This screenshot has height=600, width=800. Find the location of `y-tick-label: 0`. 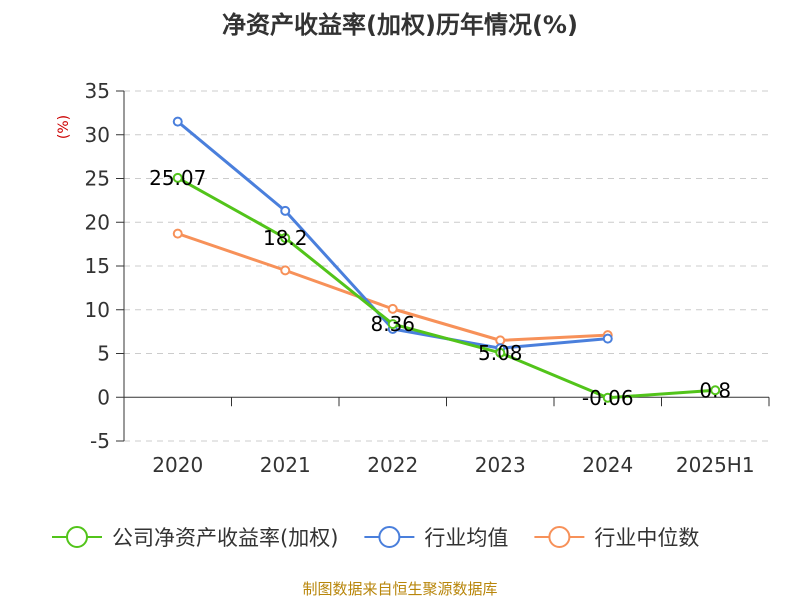

y-tick-label: 0 is located at coordinates (103, 397).